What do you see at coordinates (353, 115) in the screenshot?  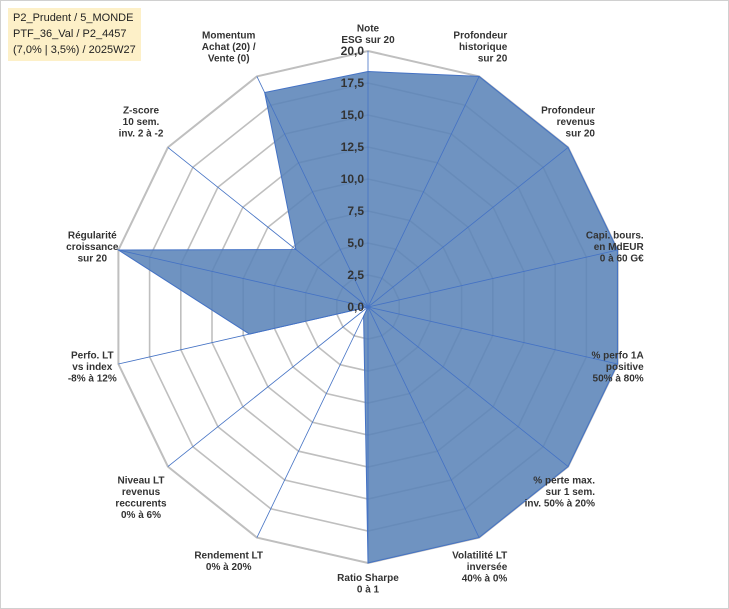 I see `tick-label: 15,0` at bounding box center [353, 115].